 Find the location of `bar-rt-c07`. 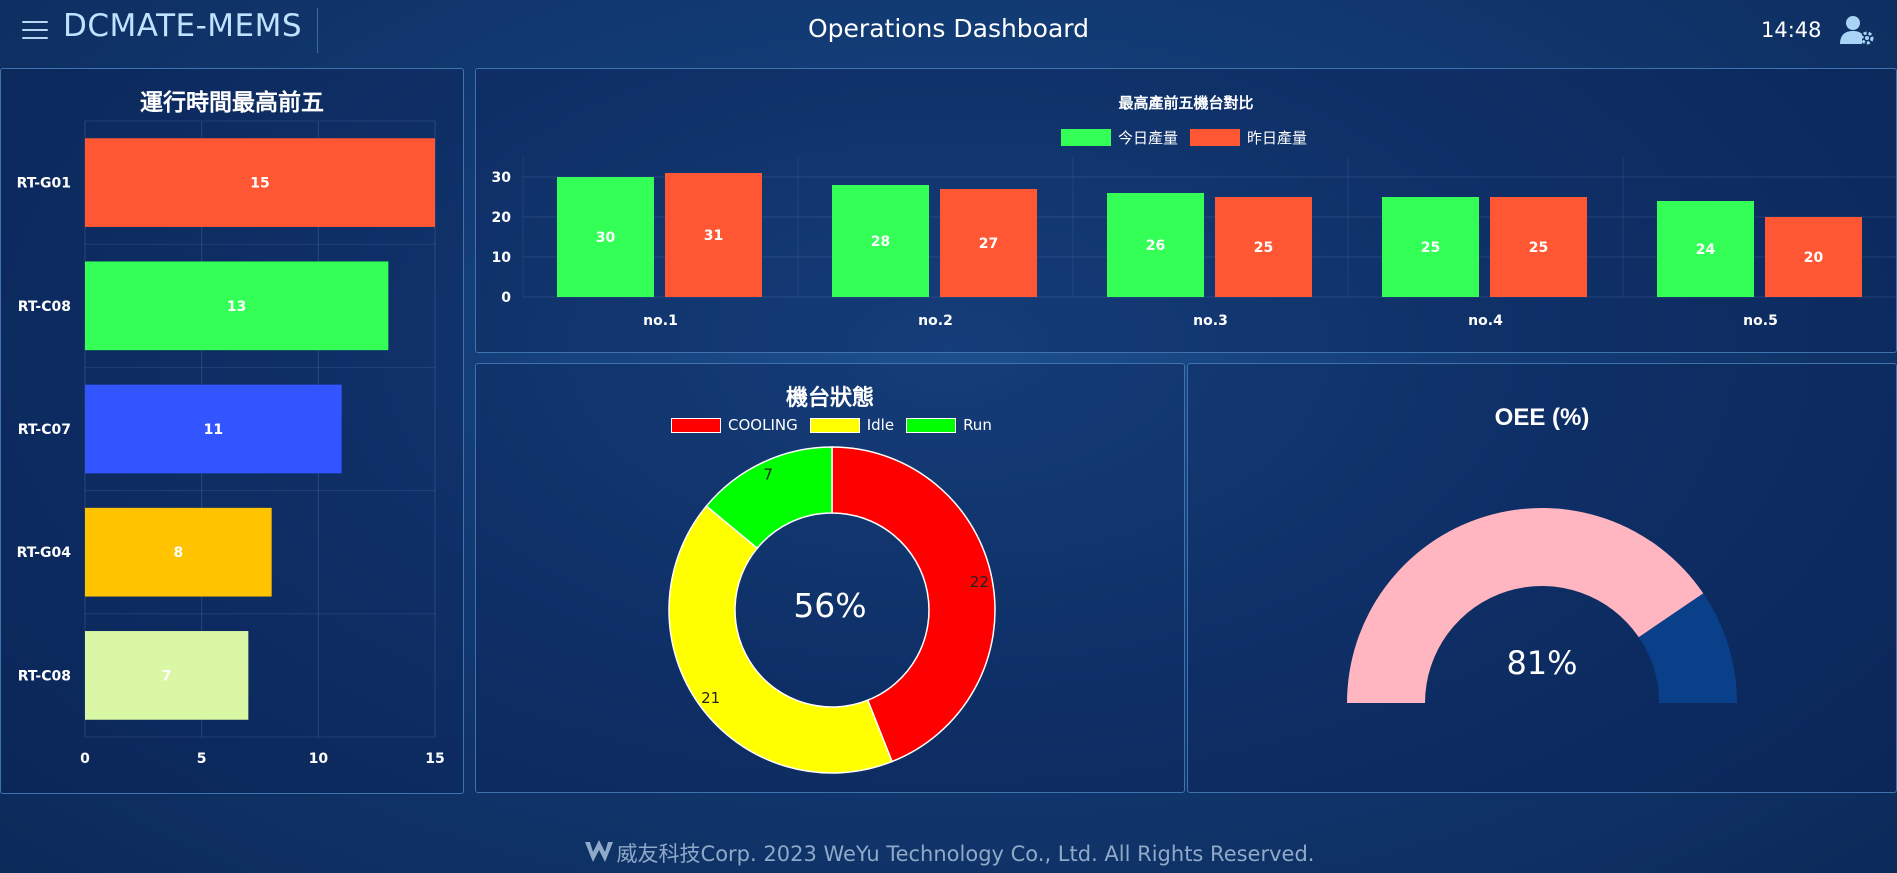

bar-rt-c07 is located at coordinates (213, 429).